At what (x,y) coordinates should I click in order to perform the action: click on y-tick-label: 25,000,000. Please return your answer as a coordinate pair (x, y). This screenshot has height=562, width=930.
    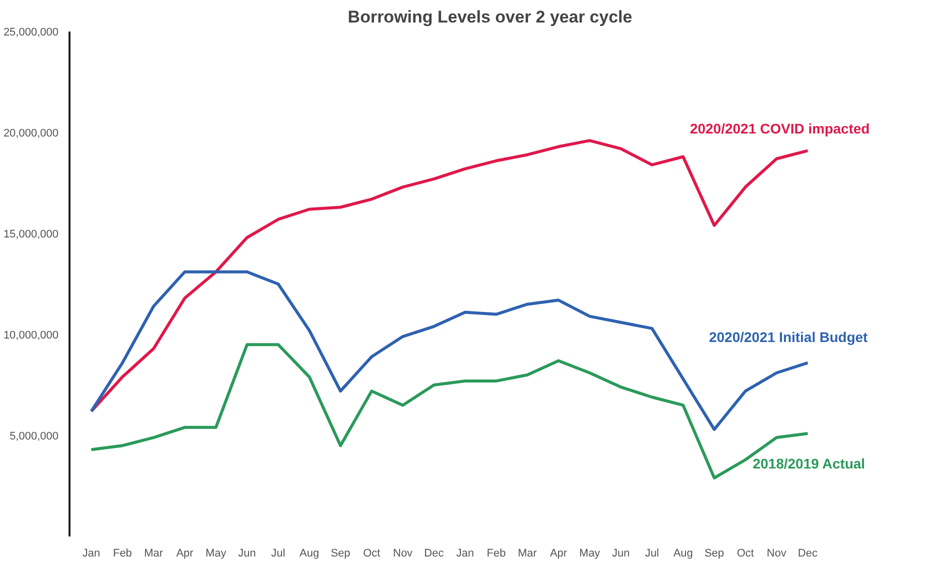
    Looking at the image, I should click on (31, 32).